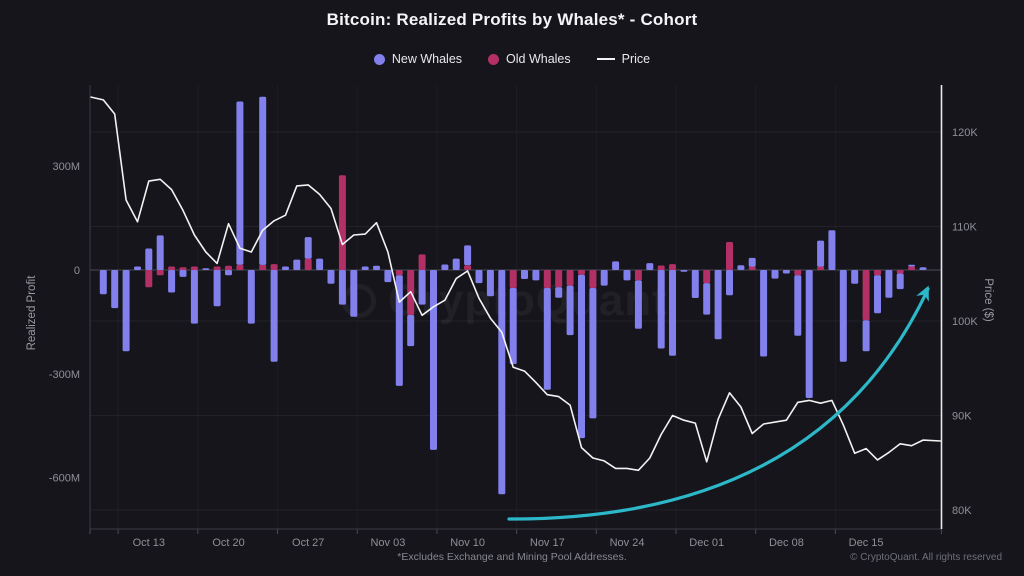  Describe the element at coordinates (529, 59) in the screenshot. I see `legend-item-old-whales: Old Whales` at that location.